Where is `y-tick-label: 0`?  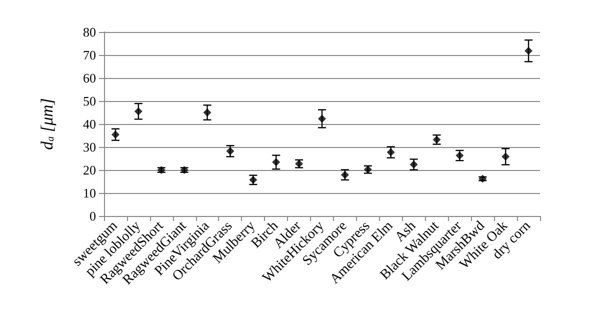 y-tick-label: 0 is located at coordinates (93, 216).